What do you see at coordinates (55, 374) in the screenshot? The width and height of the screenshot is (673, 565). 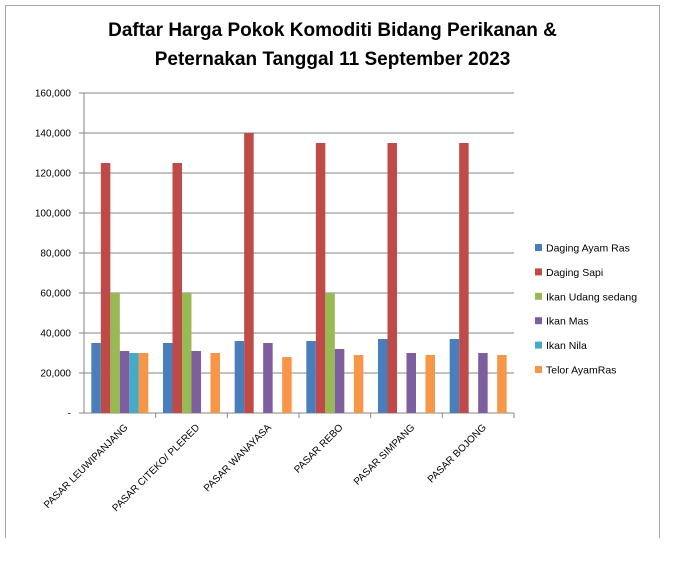 I see `y-tick-label: 20,000` at bounding box center [55, 374].